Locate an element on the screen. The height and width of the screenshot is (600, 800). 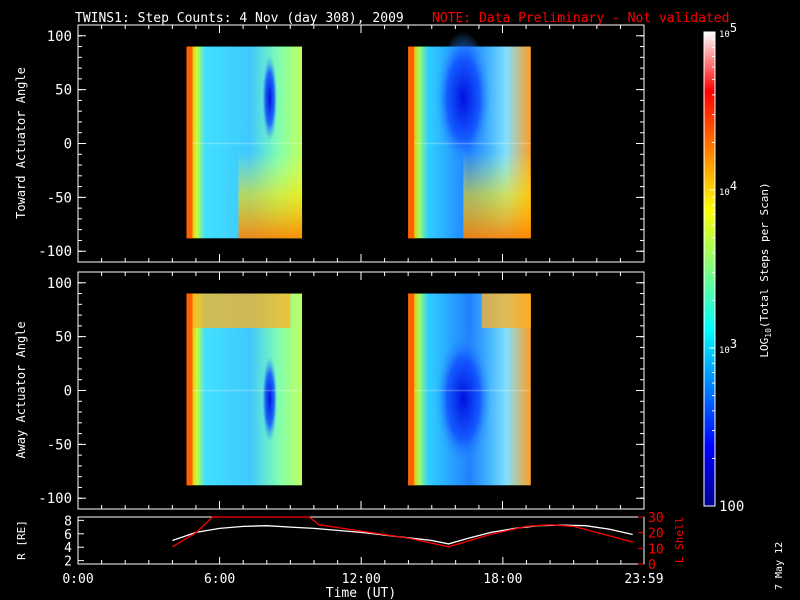
orbit-left-ytick-label: 6 is located at coordinates (68, 535).